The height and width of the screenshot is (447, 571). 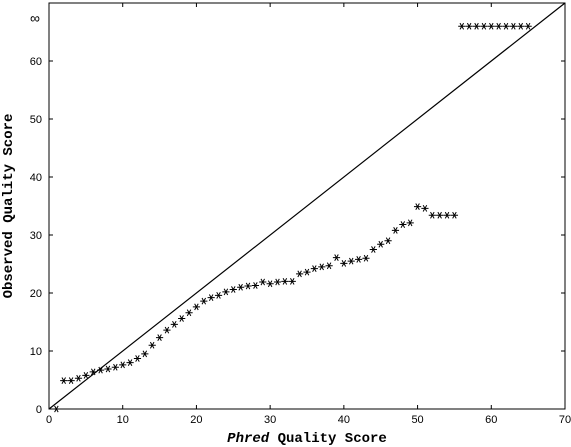 What do you see at coordinates (9, 206) in the screenshot?
I see `y-axis-title: Observed Quality Score` at bounding box center [9, 206].